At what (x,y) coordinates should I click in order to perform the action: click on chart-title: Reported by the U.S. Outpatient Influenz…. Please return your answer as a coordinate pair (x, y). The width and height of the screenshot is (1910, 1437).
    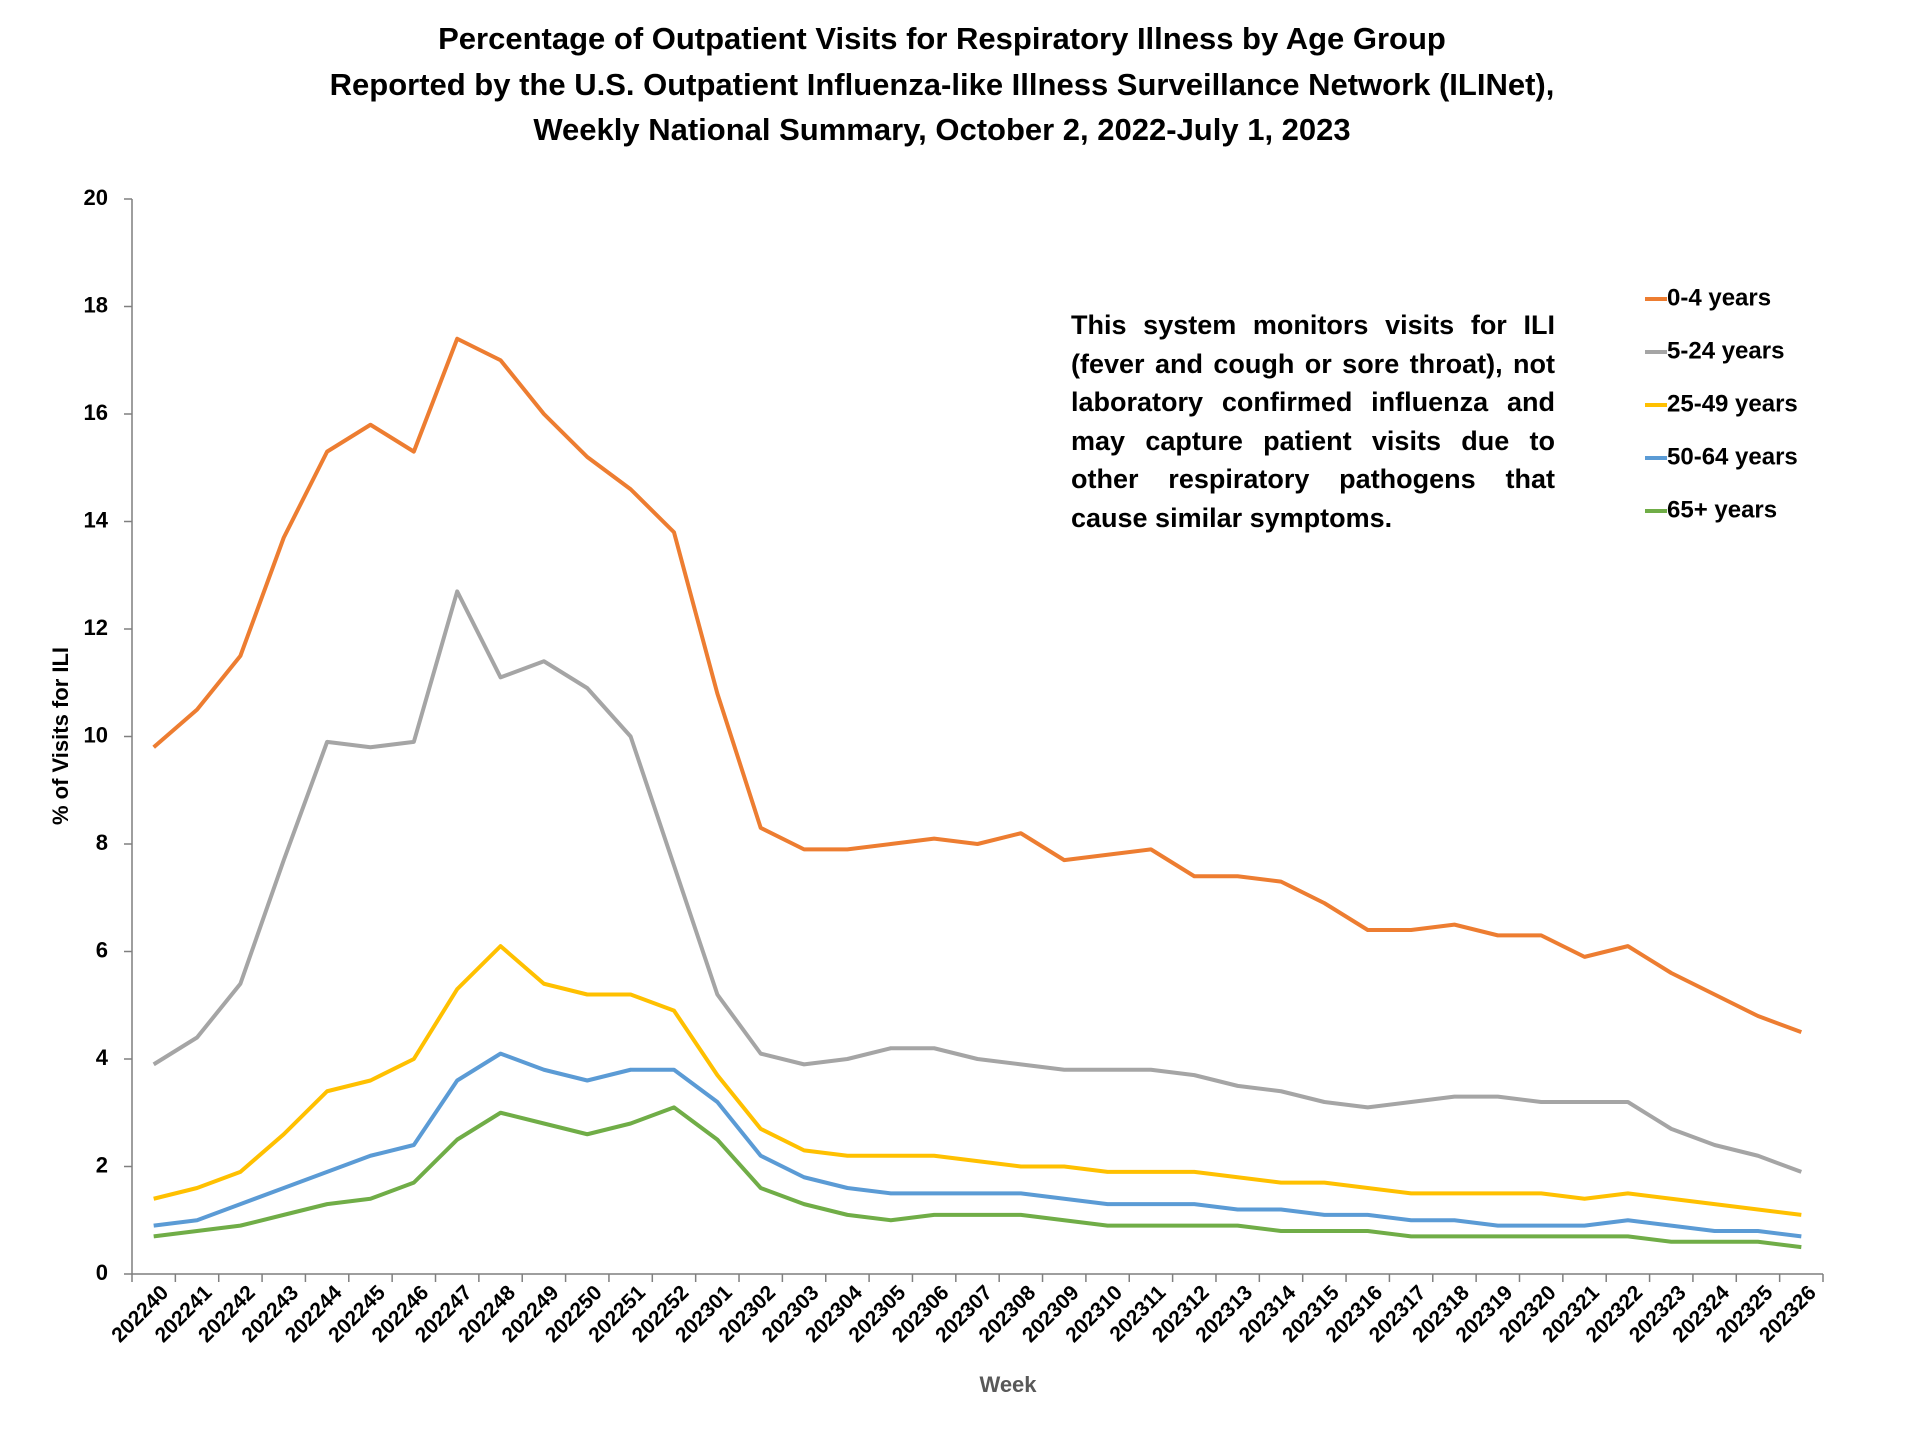
    Looking at the image, I should click on (942, 84).